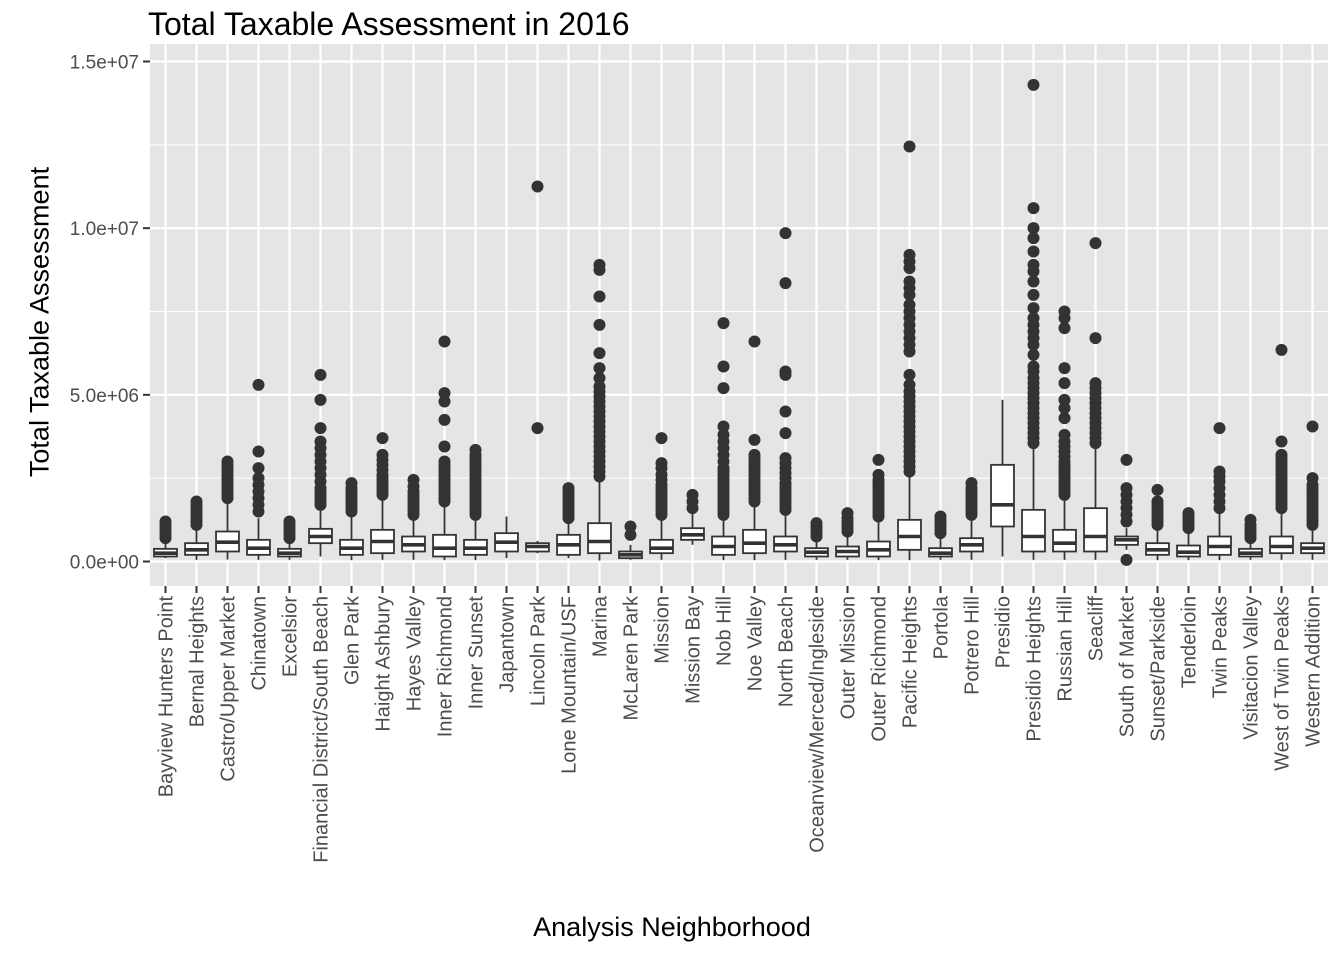 The width and height of the screenshot is (1344, 960). Describe the element at coordinates (415, 653) in the screenshot. I see `x-tick-label: Hayes Valley` at that location.